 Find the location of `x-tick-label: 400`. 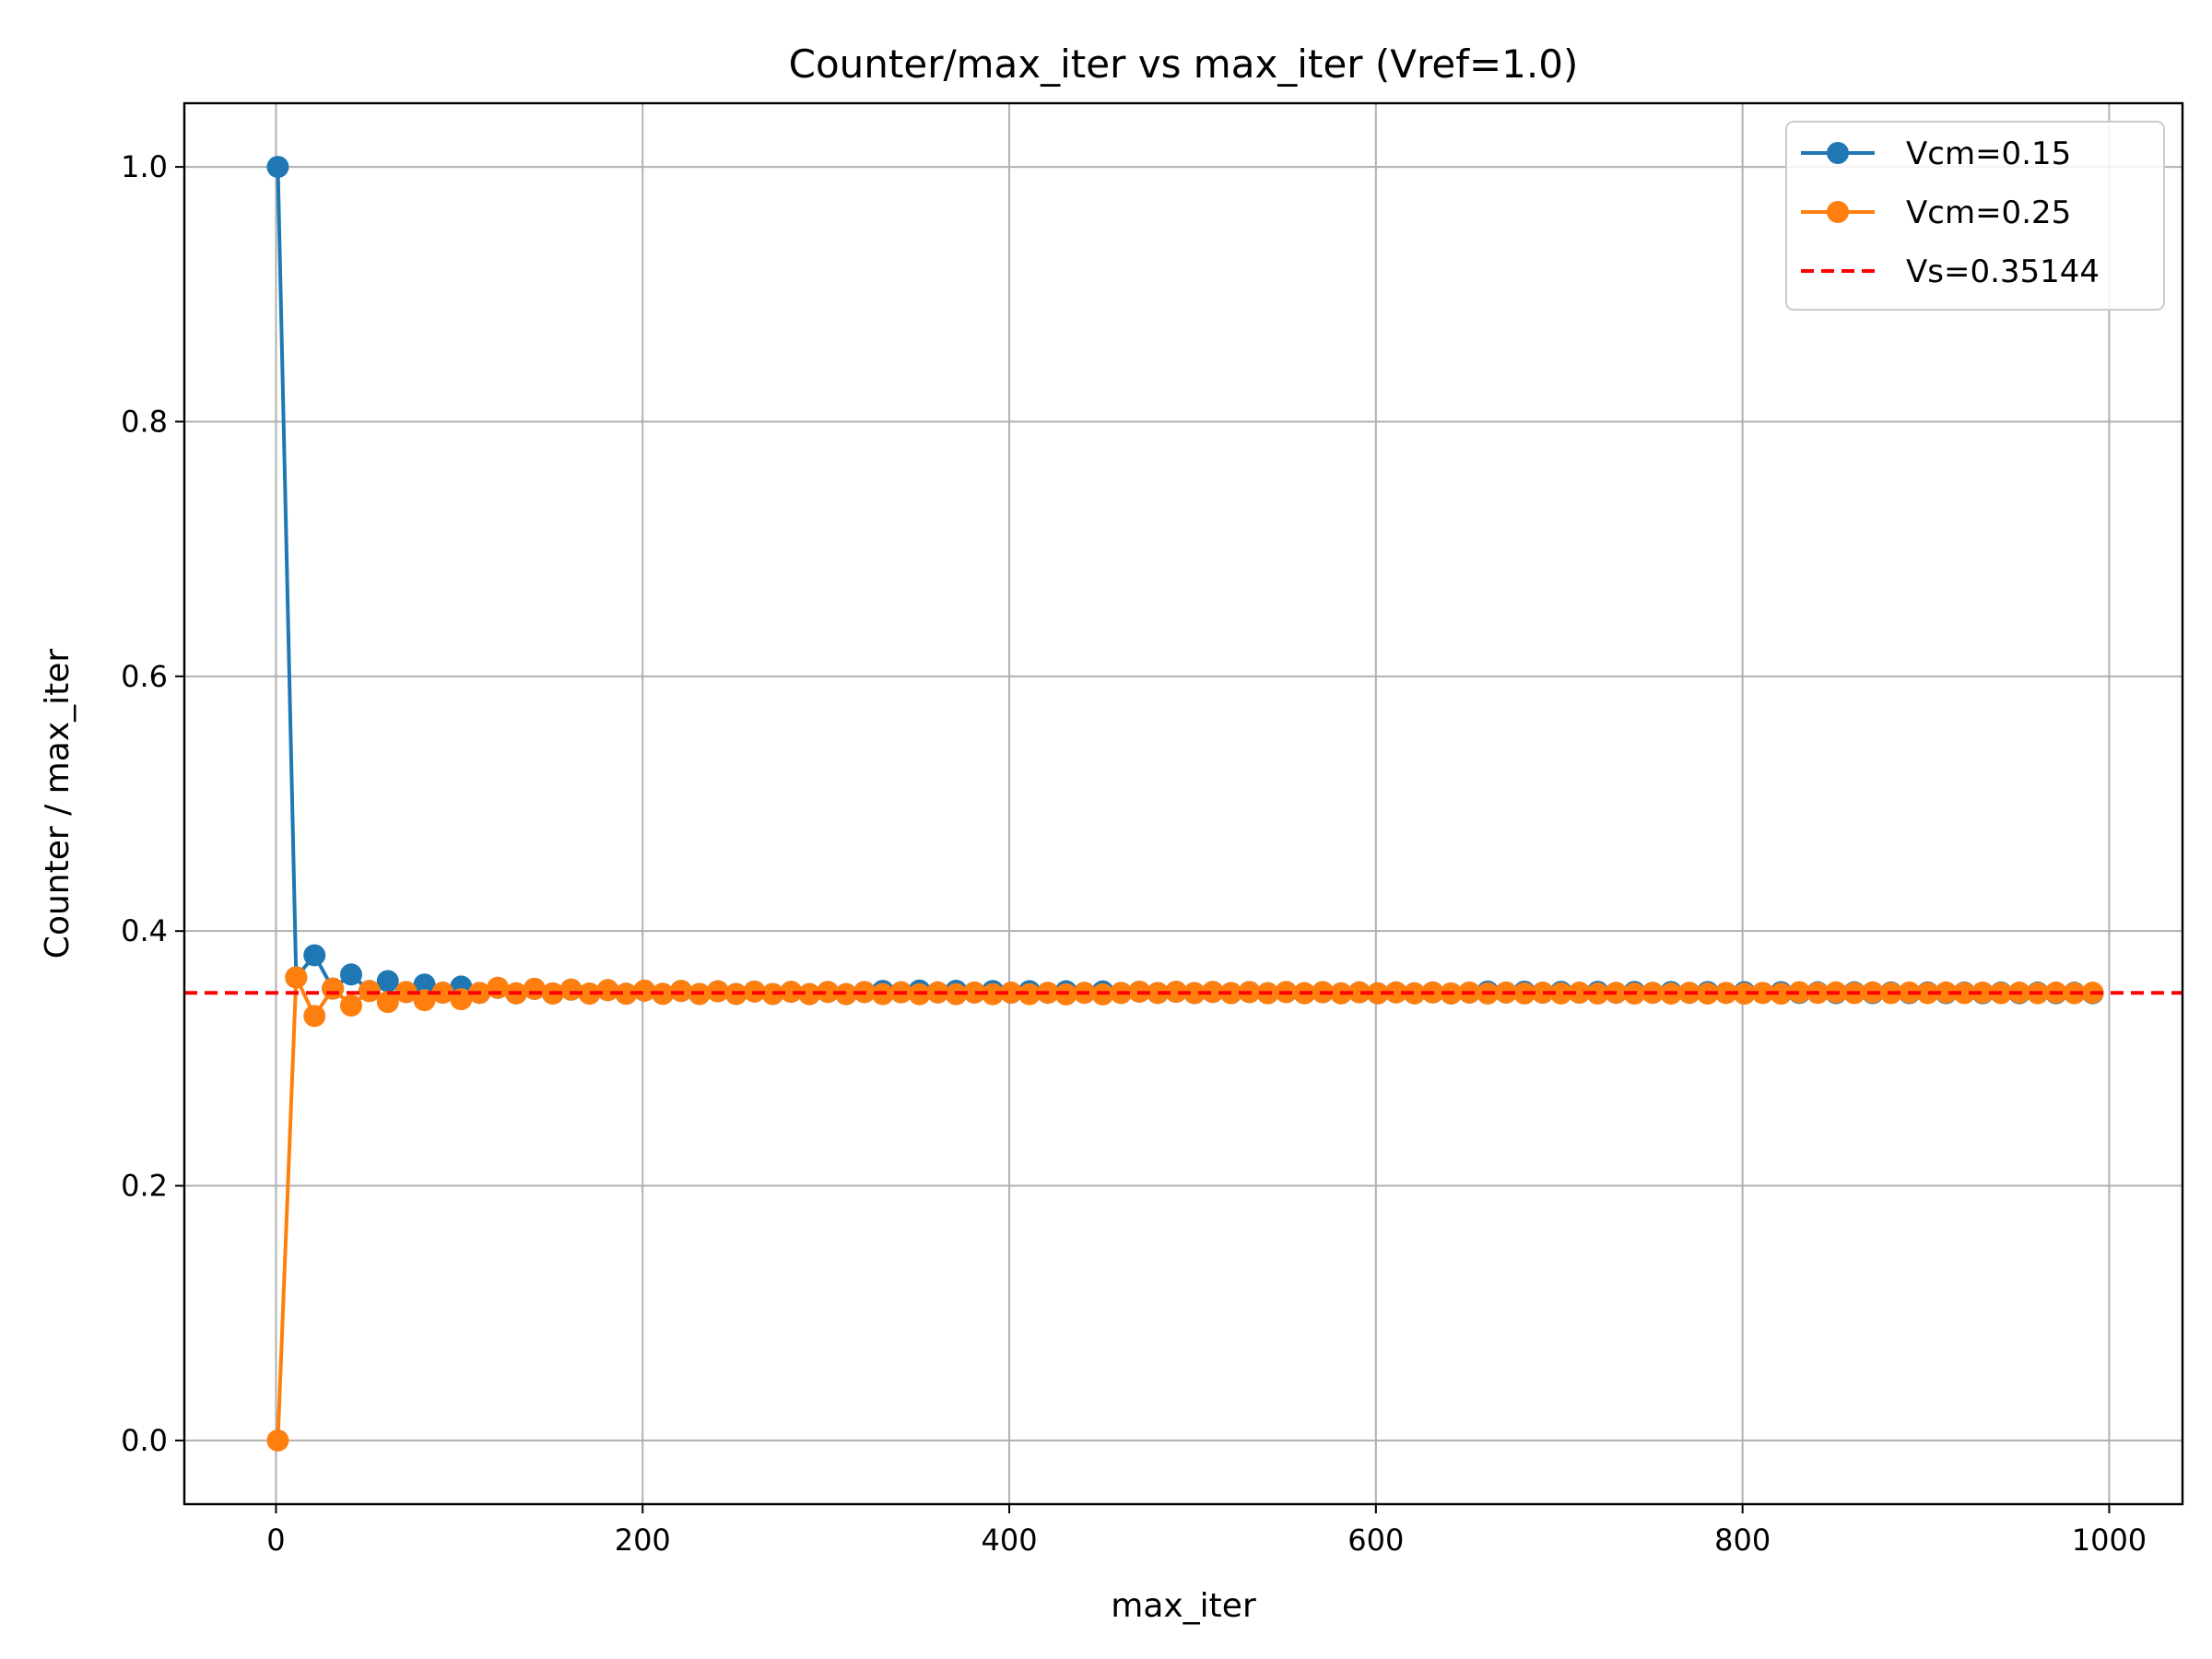

x-tick-label: 400 is located at coordinates (1010, 1540).